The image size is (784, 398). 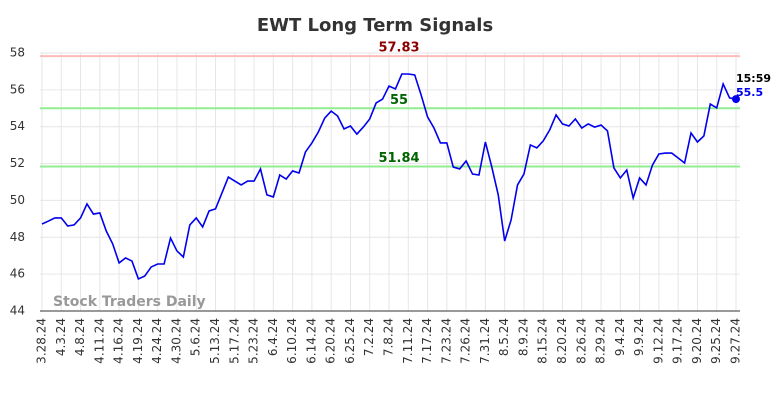 I want to click on x-tick-label: 8.20.24, so click(x=562, y=341).